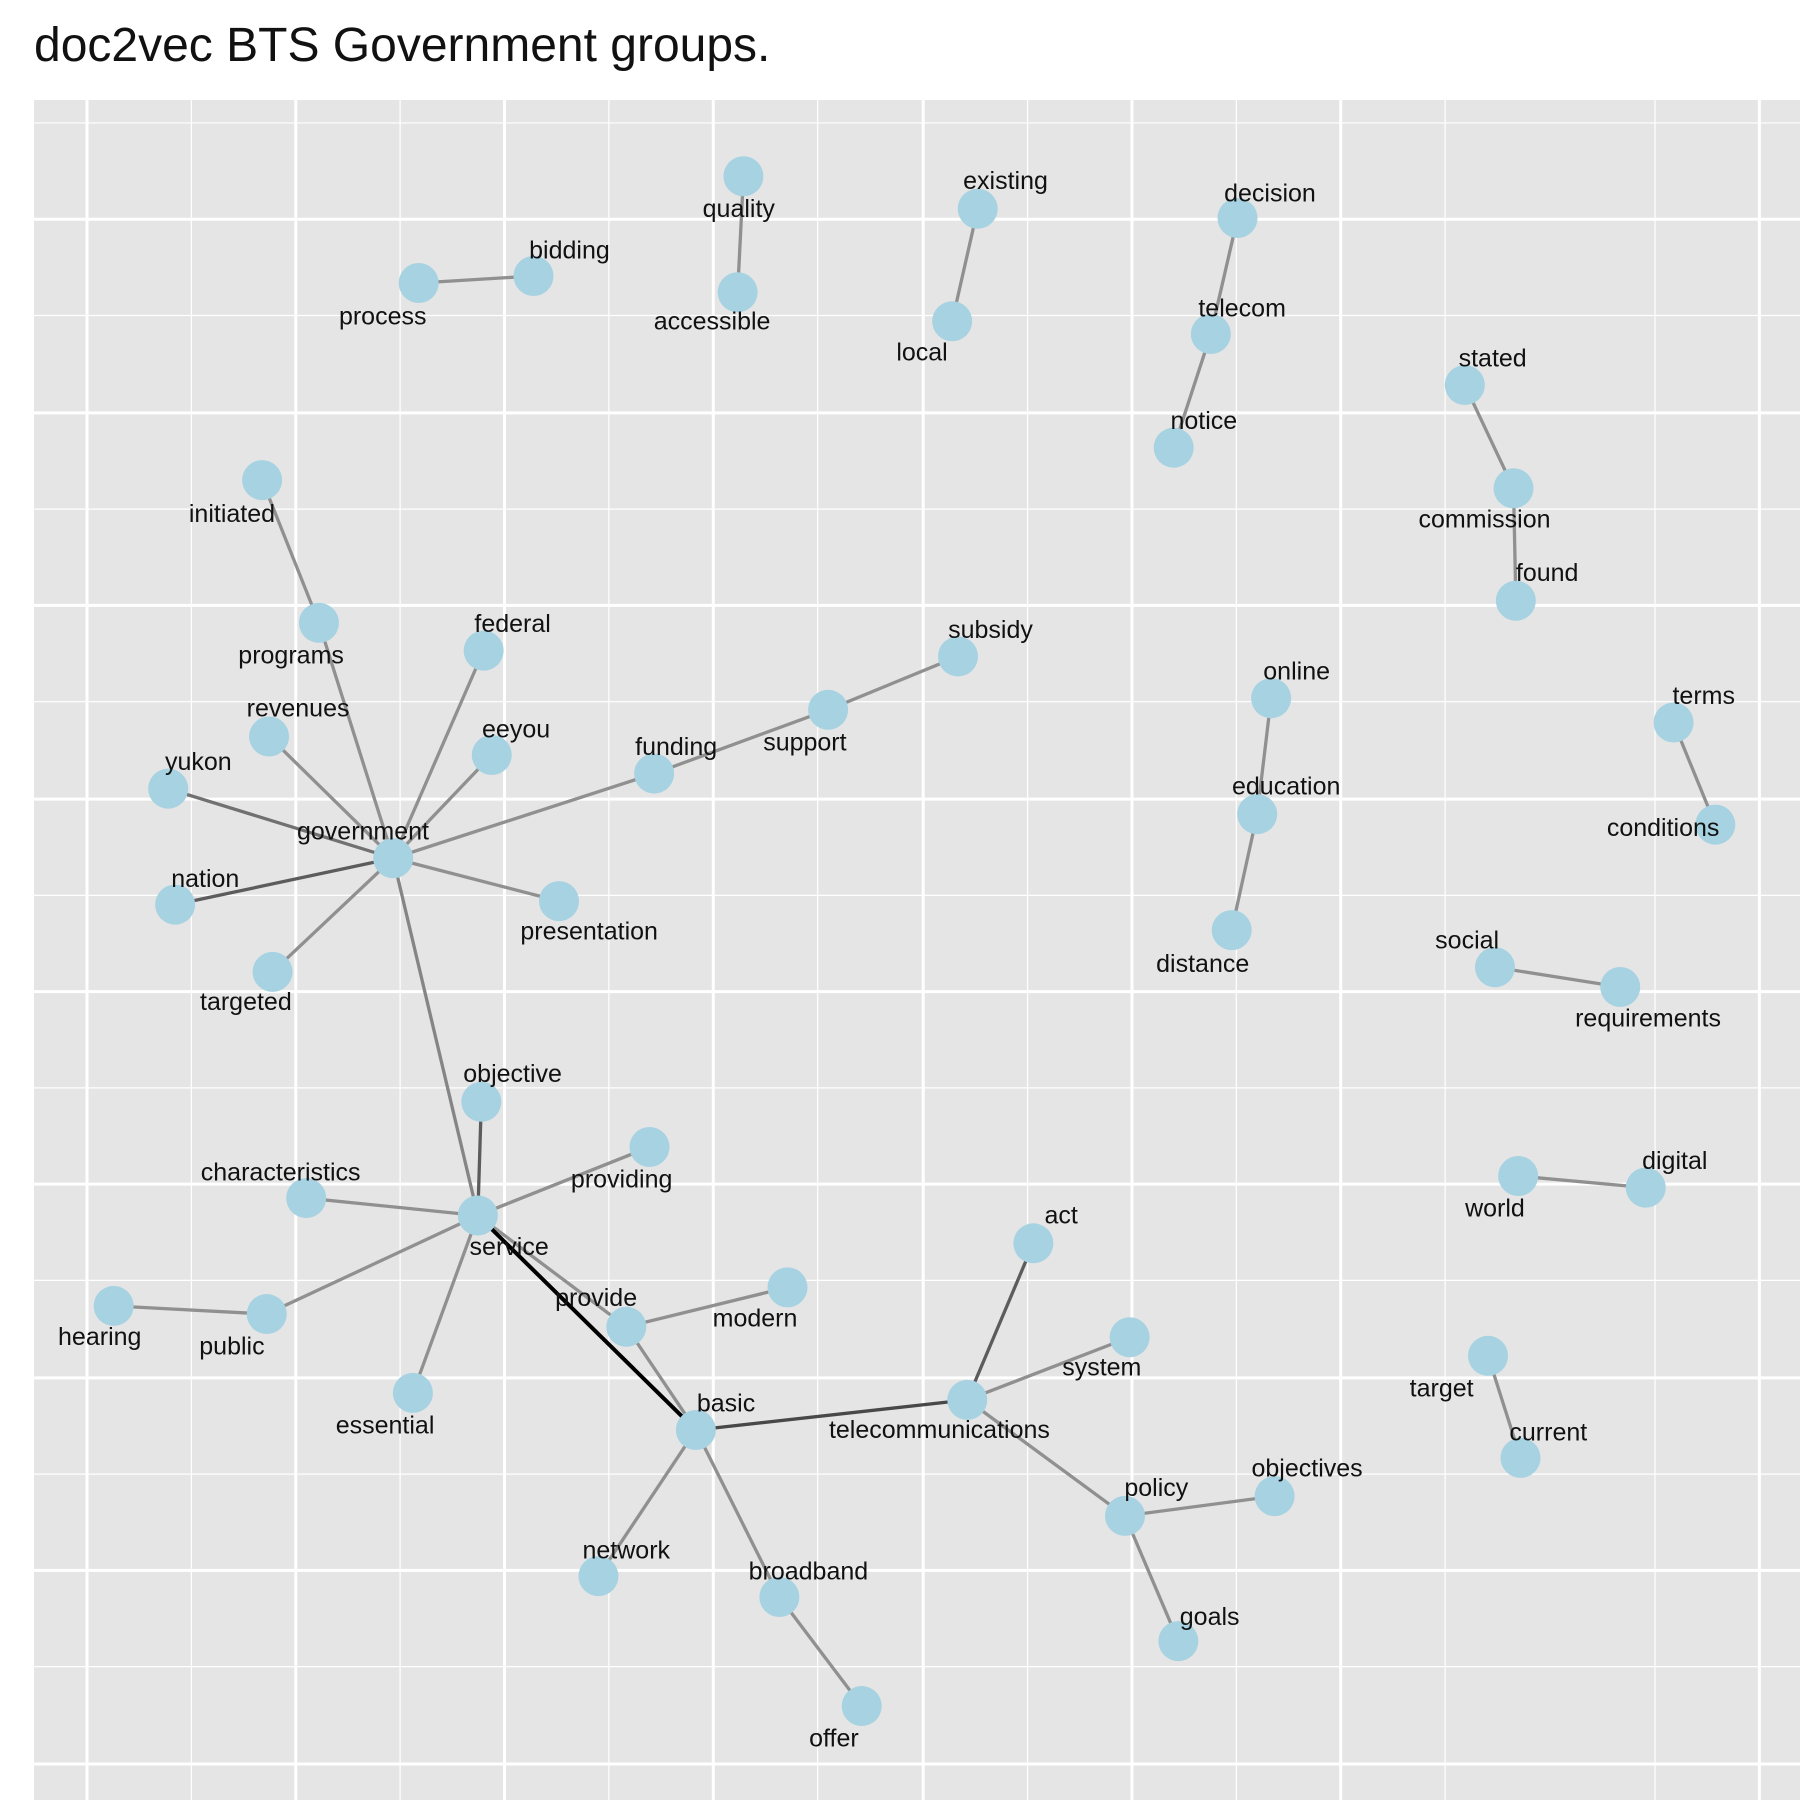  I want to click on node-characteristics, so click(306, 1198).